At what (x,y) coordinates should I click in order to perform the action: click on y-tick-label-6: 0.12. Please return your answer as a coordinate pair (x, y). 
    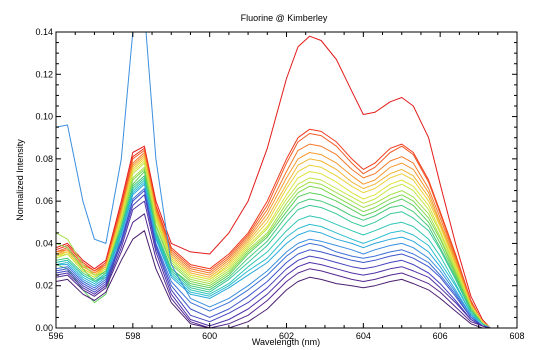
    Looking at the image, I should click on (44, 74).